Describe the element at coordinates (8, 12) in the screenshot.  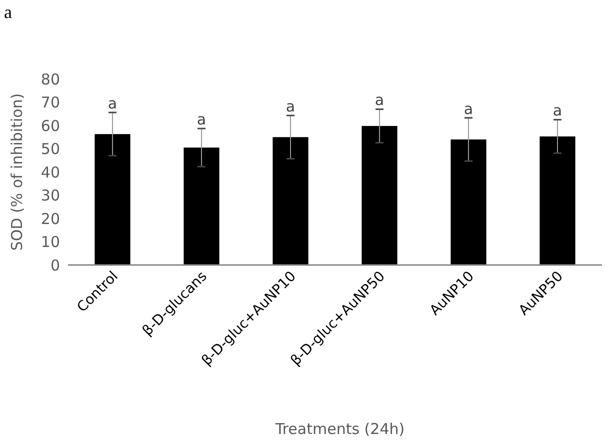
I see `chart-title: a` at that location.